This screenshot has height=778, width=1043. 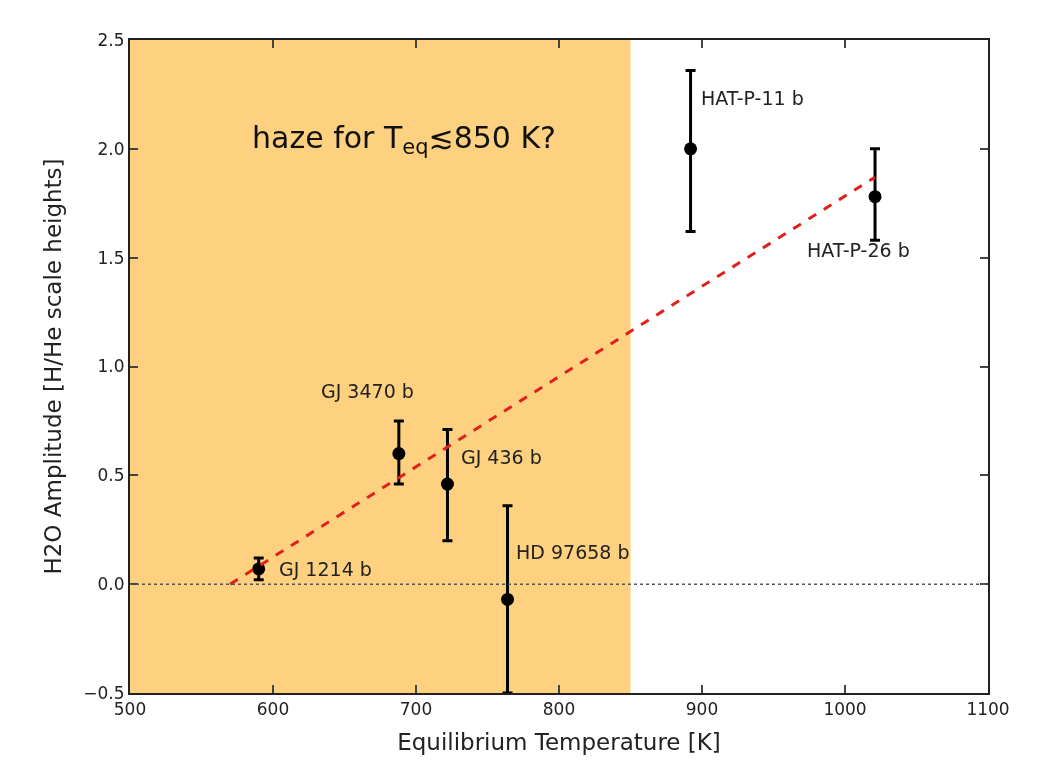 I want to click on annotation: HD 97658 b, so click(x=573, y=552).